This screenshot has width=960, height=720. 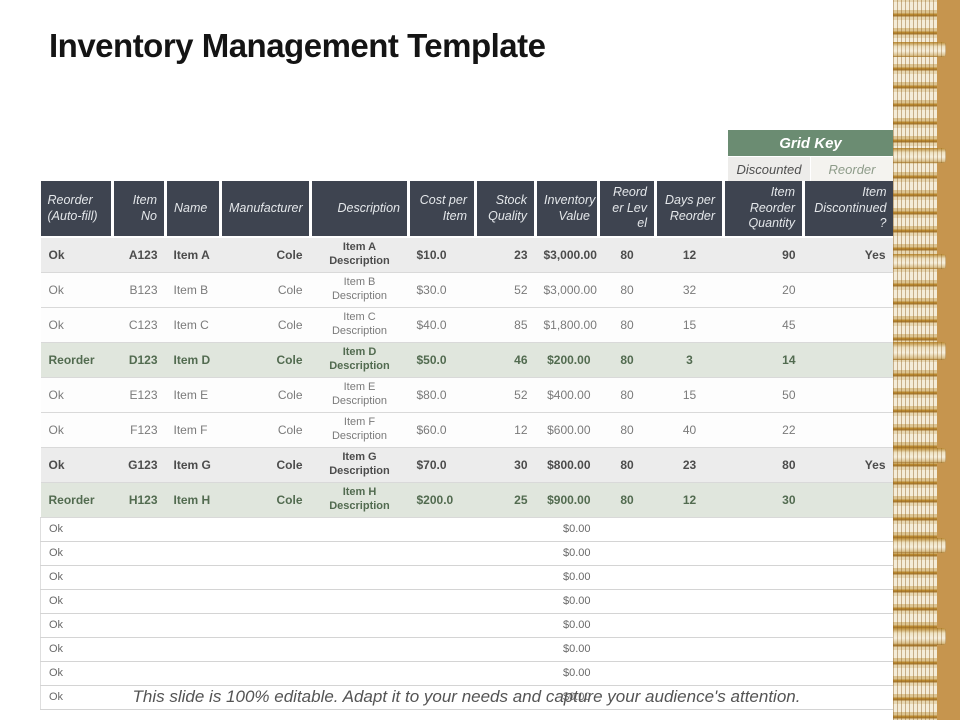 What do you see at coordinates (193, 255) in the screenshot?
I see `table-cell-name: Item A` at bounding box center [193, 255].